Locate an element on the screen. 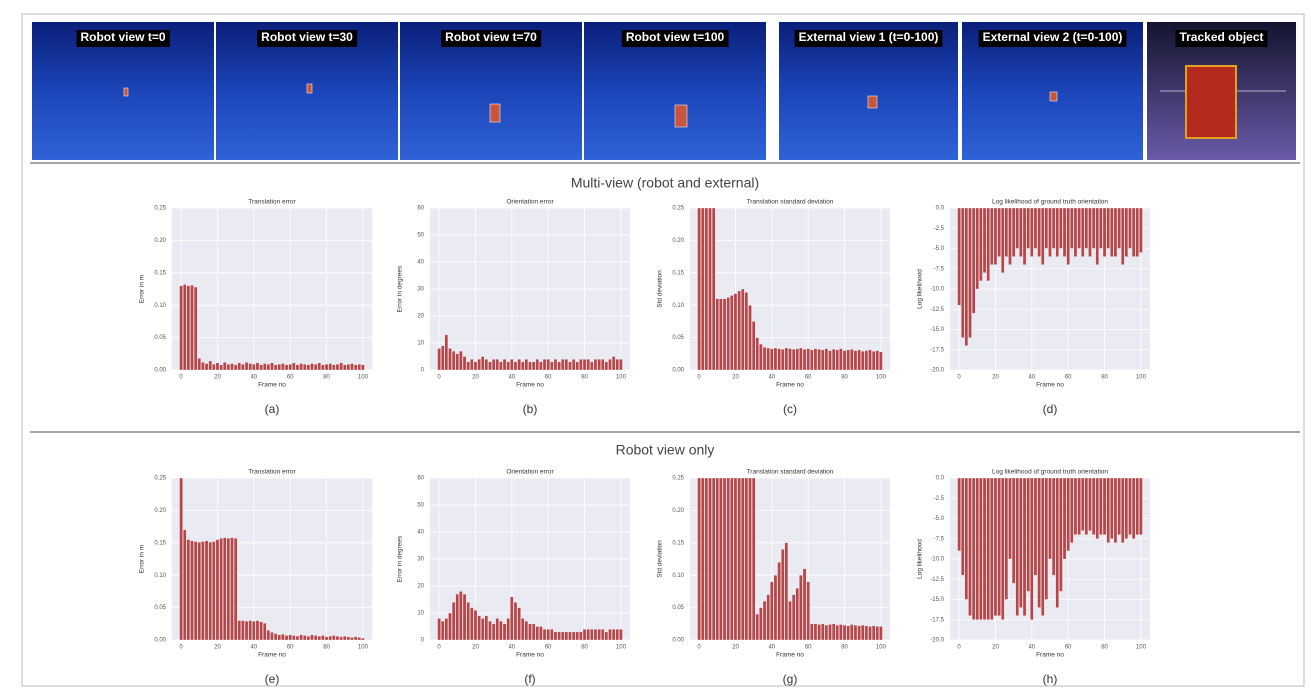  y-tick-label: -17.5 is located at coordinates (937, 620).